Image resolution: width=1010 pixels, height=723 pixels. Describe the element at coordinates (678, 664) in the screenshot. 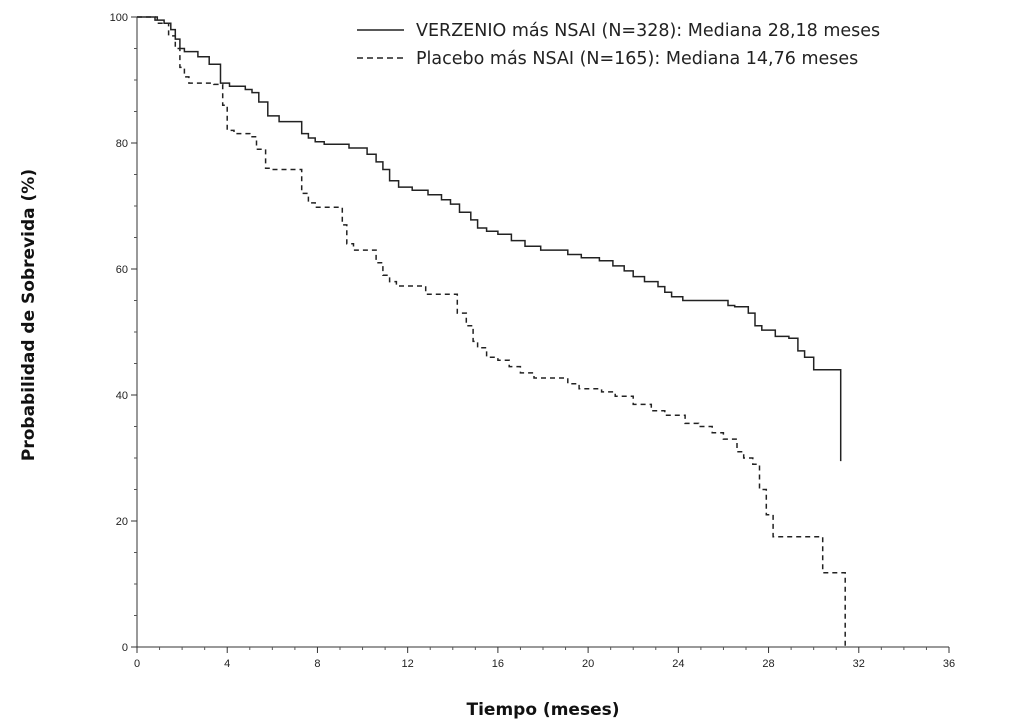

I see `x-tick-label: 24` at that location.